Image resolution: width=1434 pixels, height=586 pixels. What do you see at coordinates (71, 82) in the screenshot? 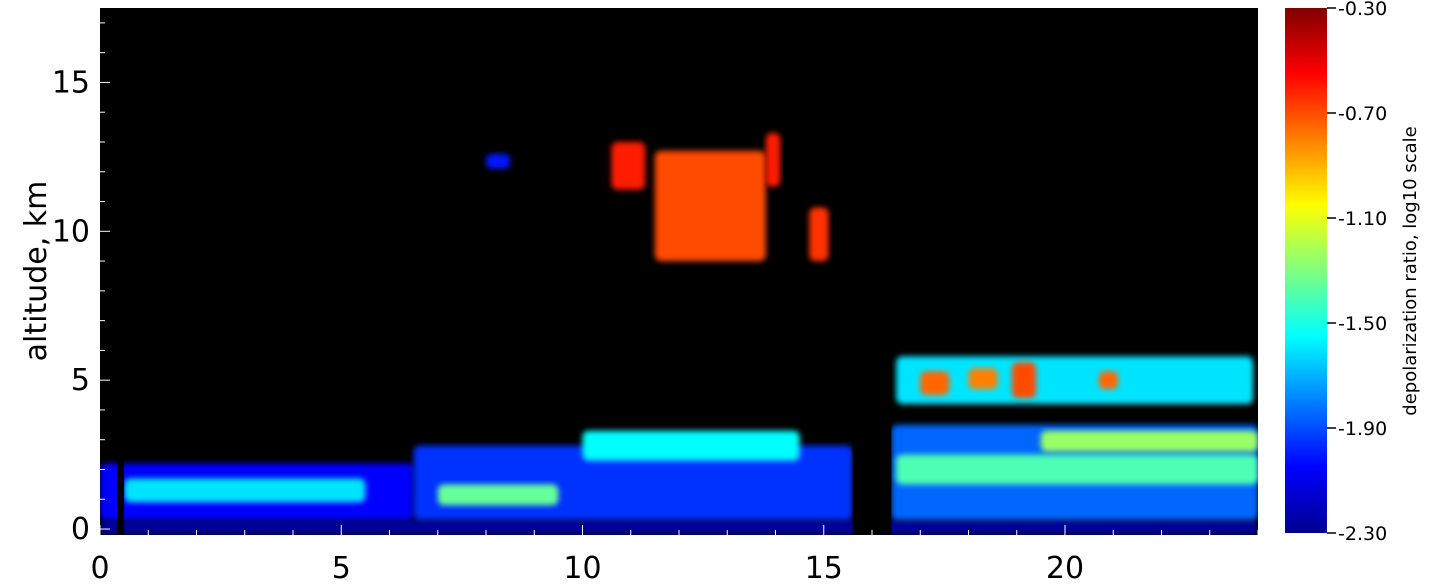
I see `y-tick-label: 15` at bounding box center [71, 82].